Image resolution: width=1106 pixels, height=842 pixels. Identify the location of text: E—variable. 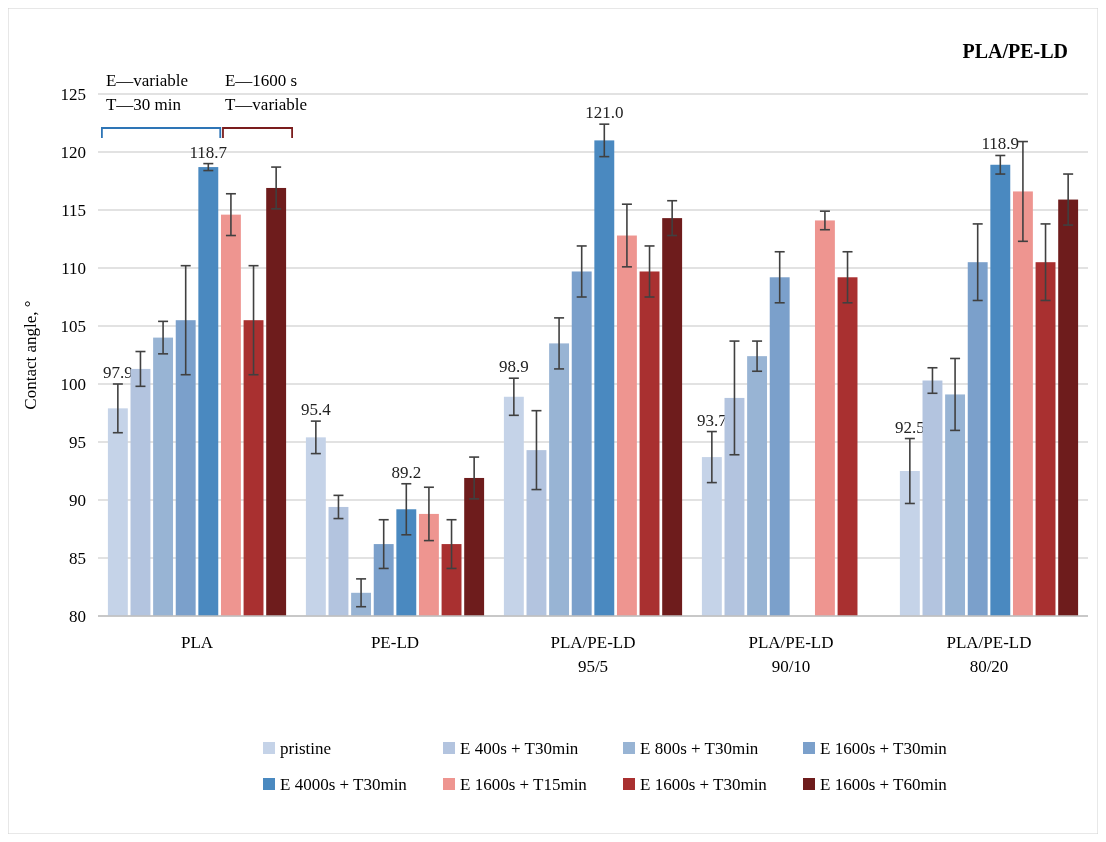
(147, 80).